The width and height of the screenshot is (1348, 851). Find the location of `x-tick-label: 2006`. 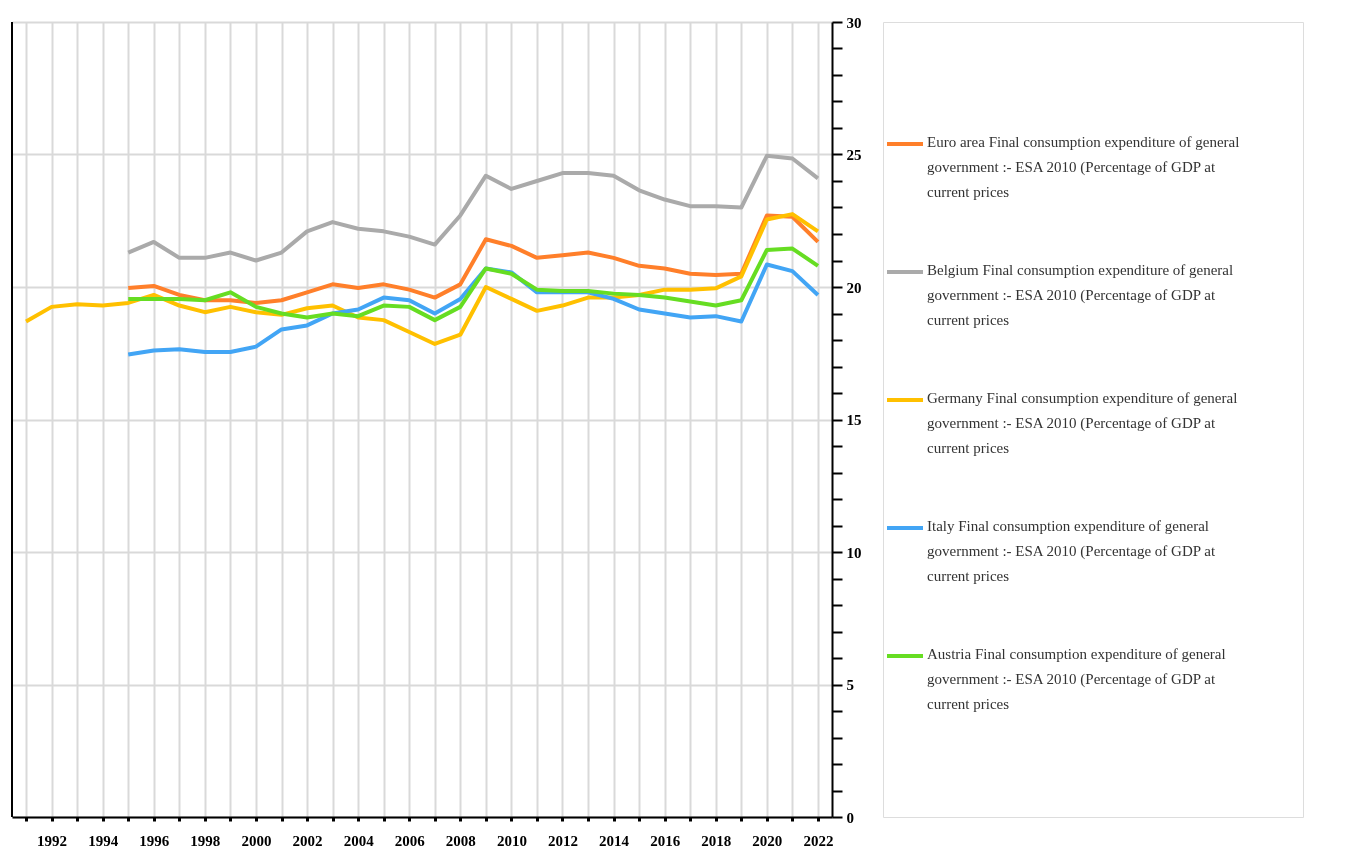

x-tick-label: 2006 is located at coordinates (410, 840).